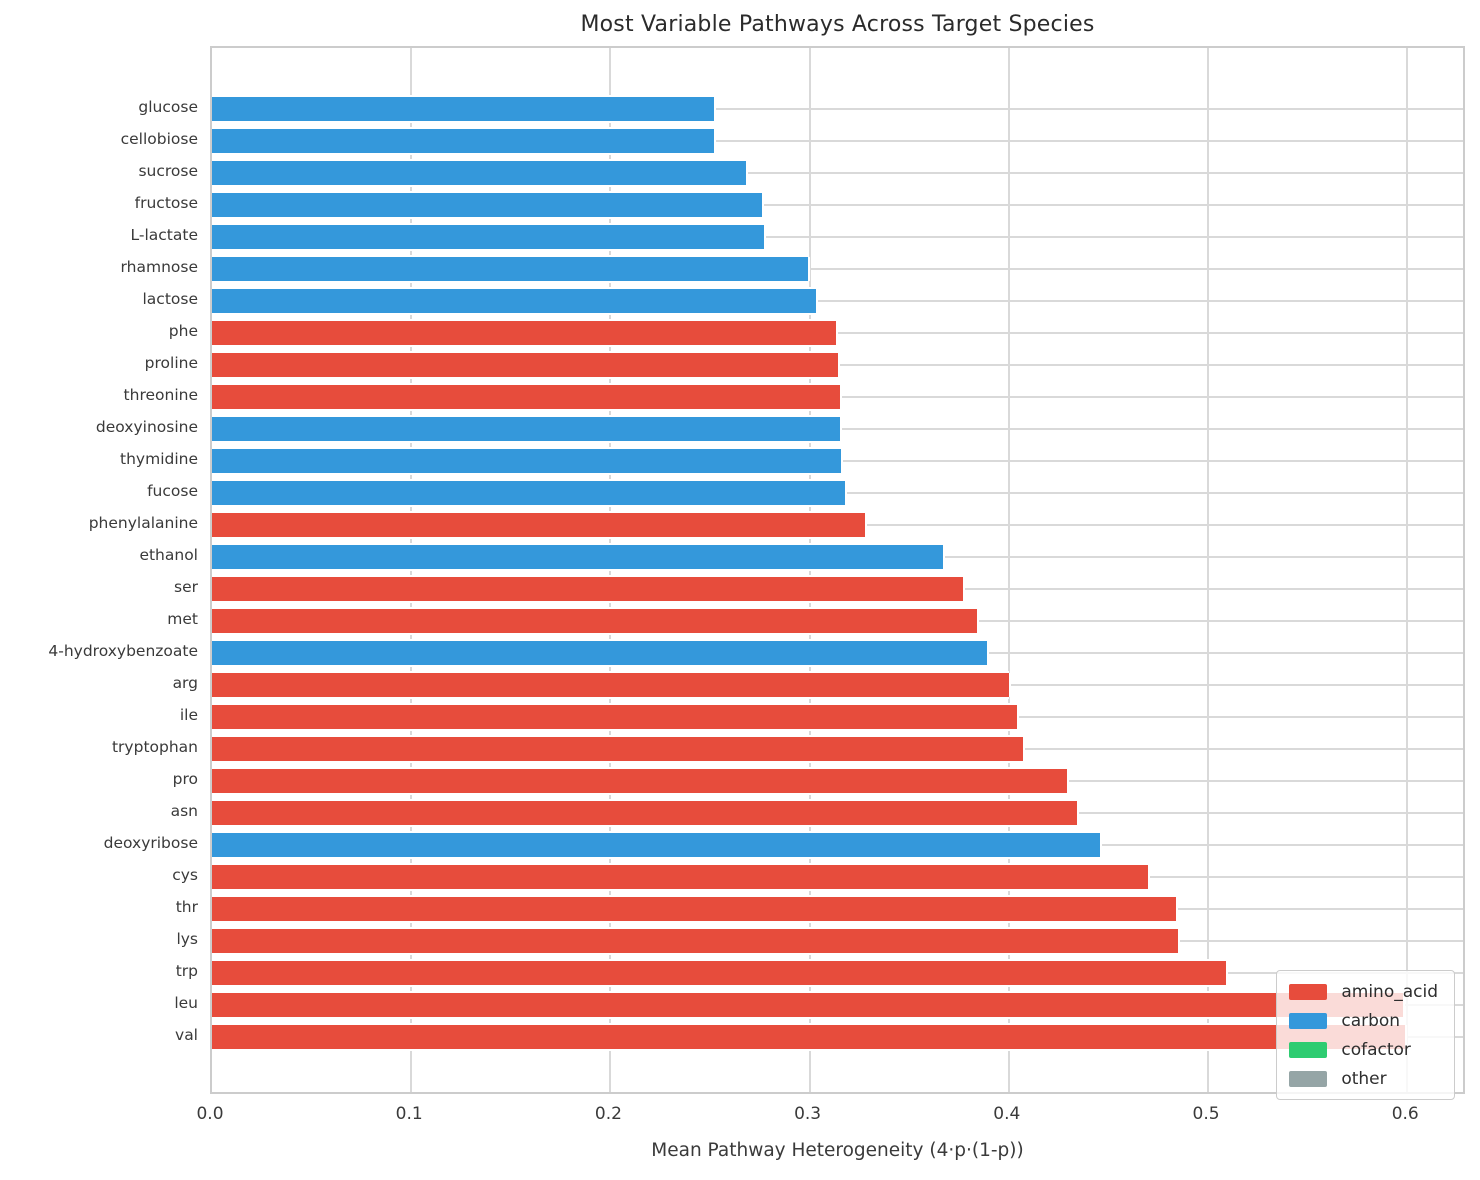 This screenshot has height=1180, width=1480. What do you see at coordinates (185, 875) in the screenshot?
I see `y-tick-label: cys` at bounding box center [185, 875].